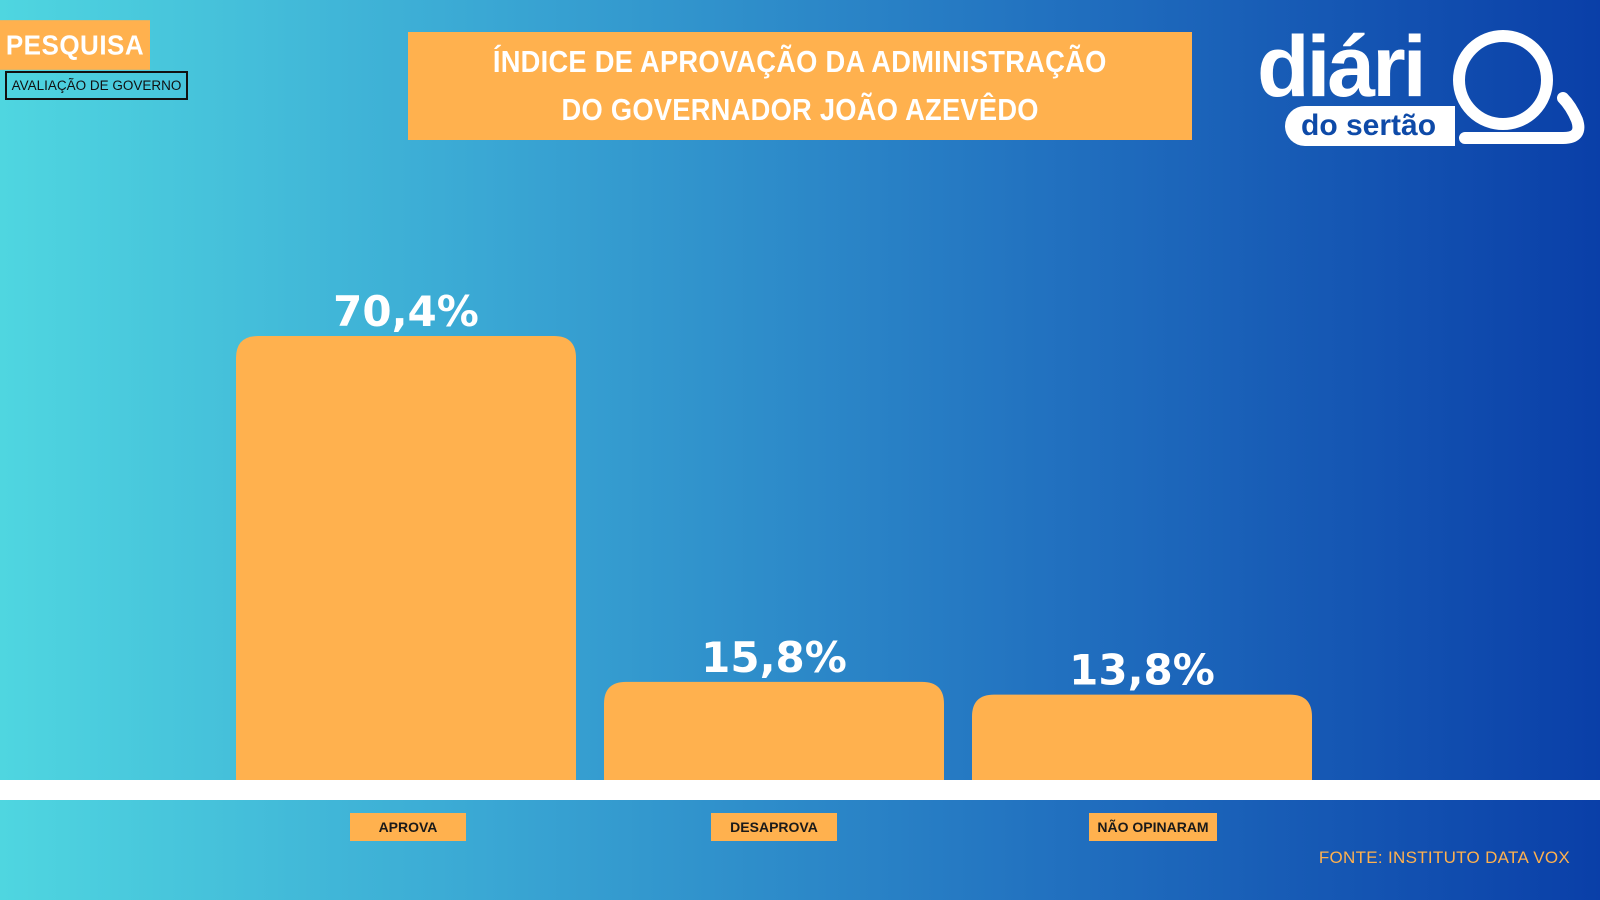 The height and width of the screenshot is (900, 1600). Describe the element at coordinates (774, 657) in the screenshot. I see `bar-value-label-1: 15,8%` at that location.